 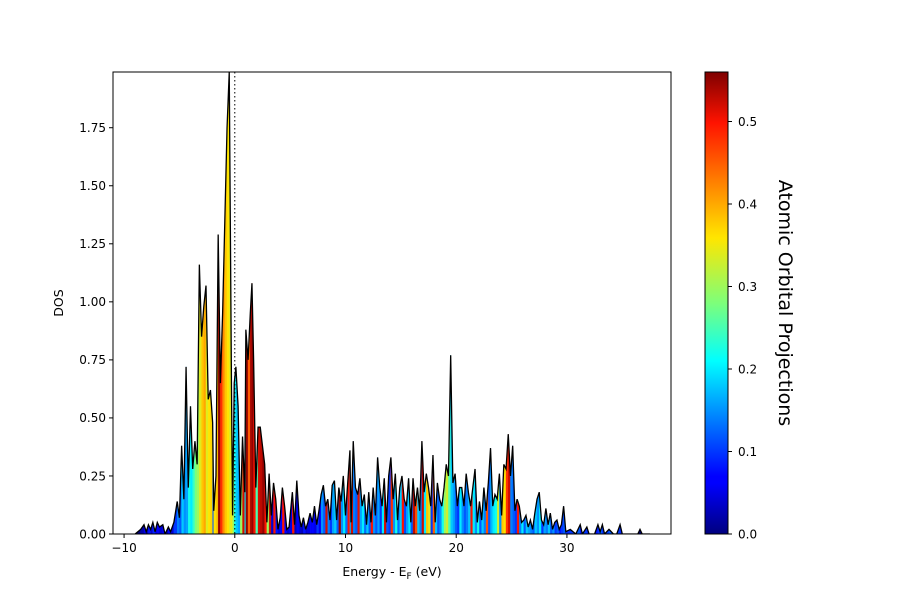 I want to click on y-tick-label: 0.50, so click(x=92, y=418).